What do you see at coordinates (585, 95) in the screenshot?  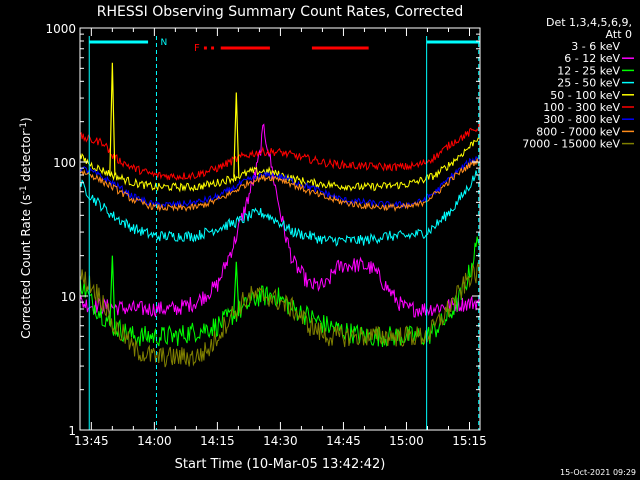 I see `legend-entry-label: 50 - 100 keV` at bounding box center [585, 95].